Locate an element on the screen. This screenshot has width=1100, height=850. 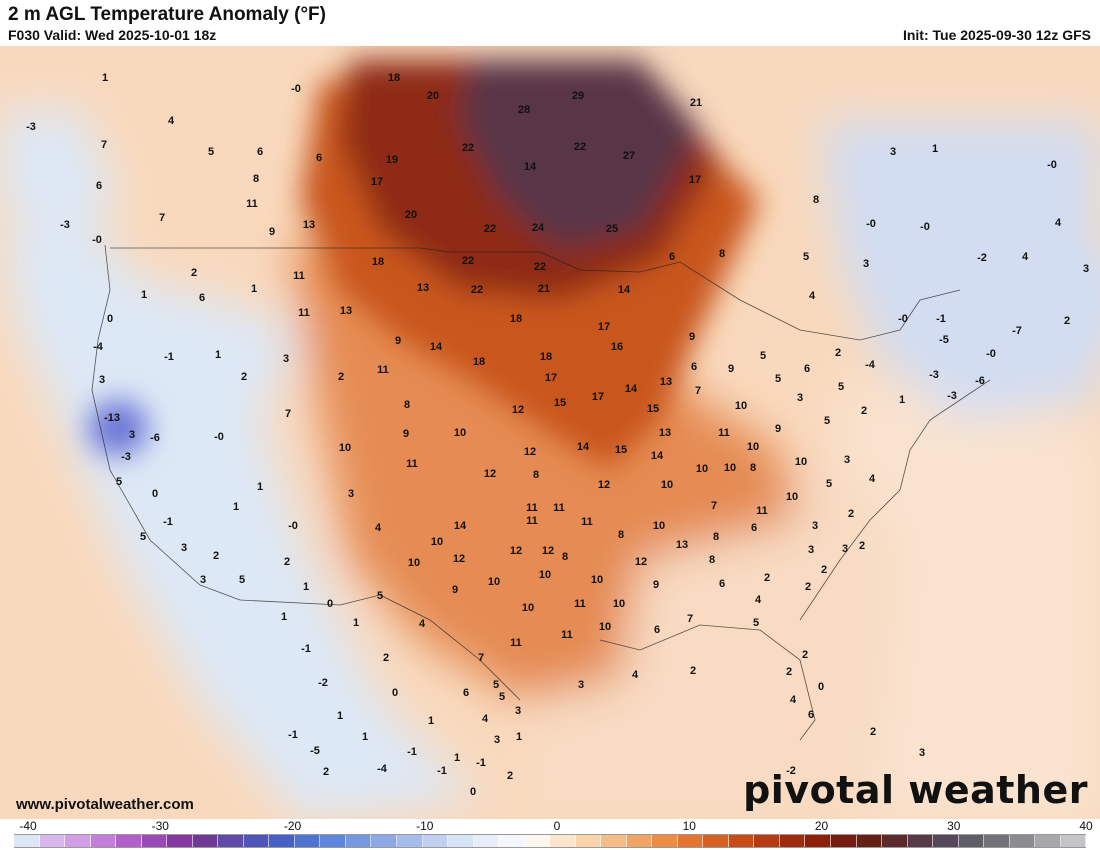
colorbar-strip is located at coordinates (550, 841).